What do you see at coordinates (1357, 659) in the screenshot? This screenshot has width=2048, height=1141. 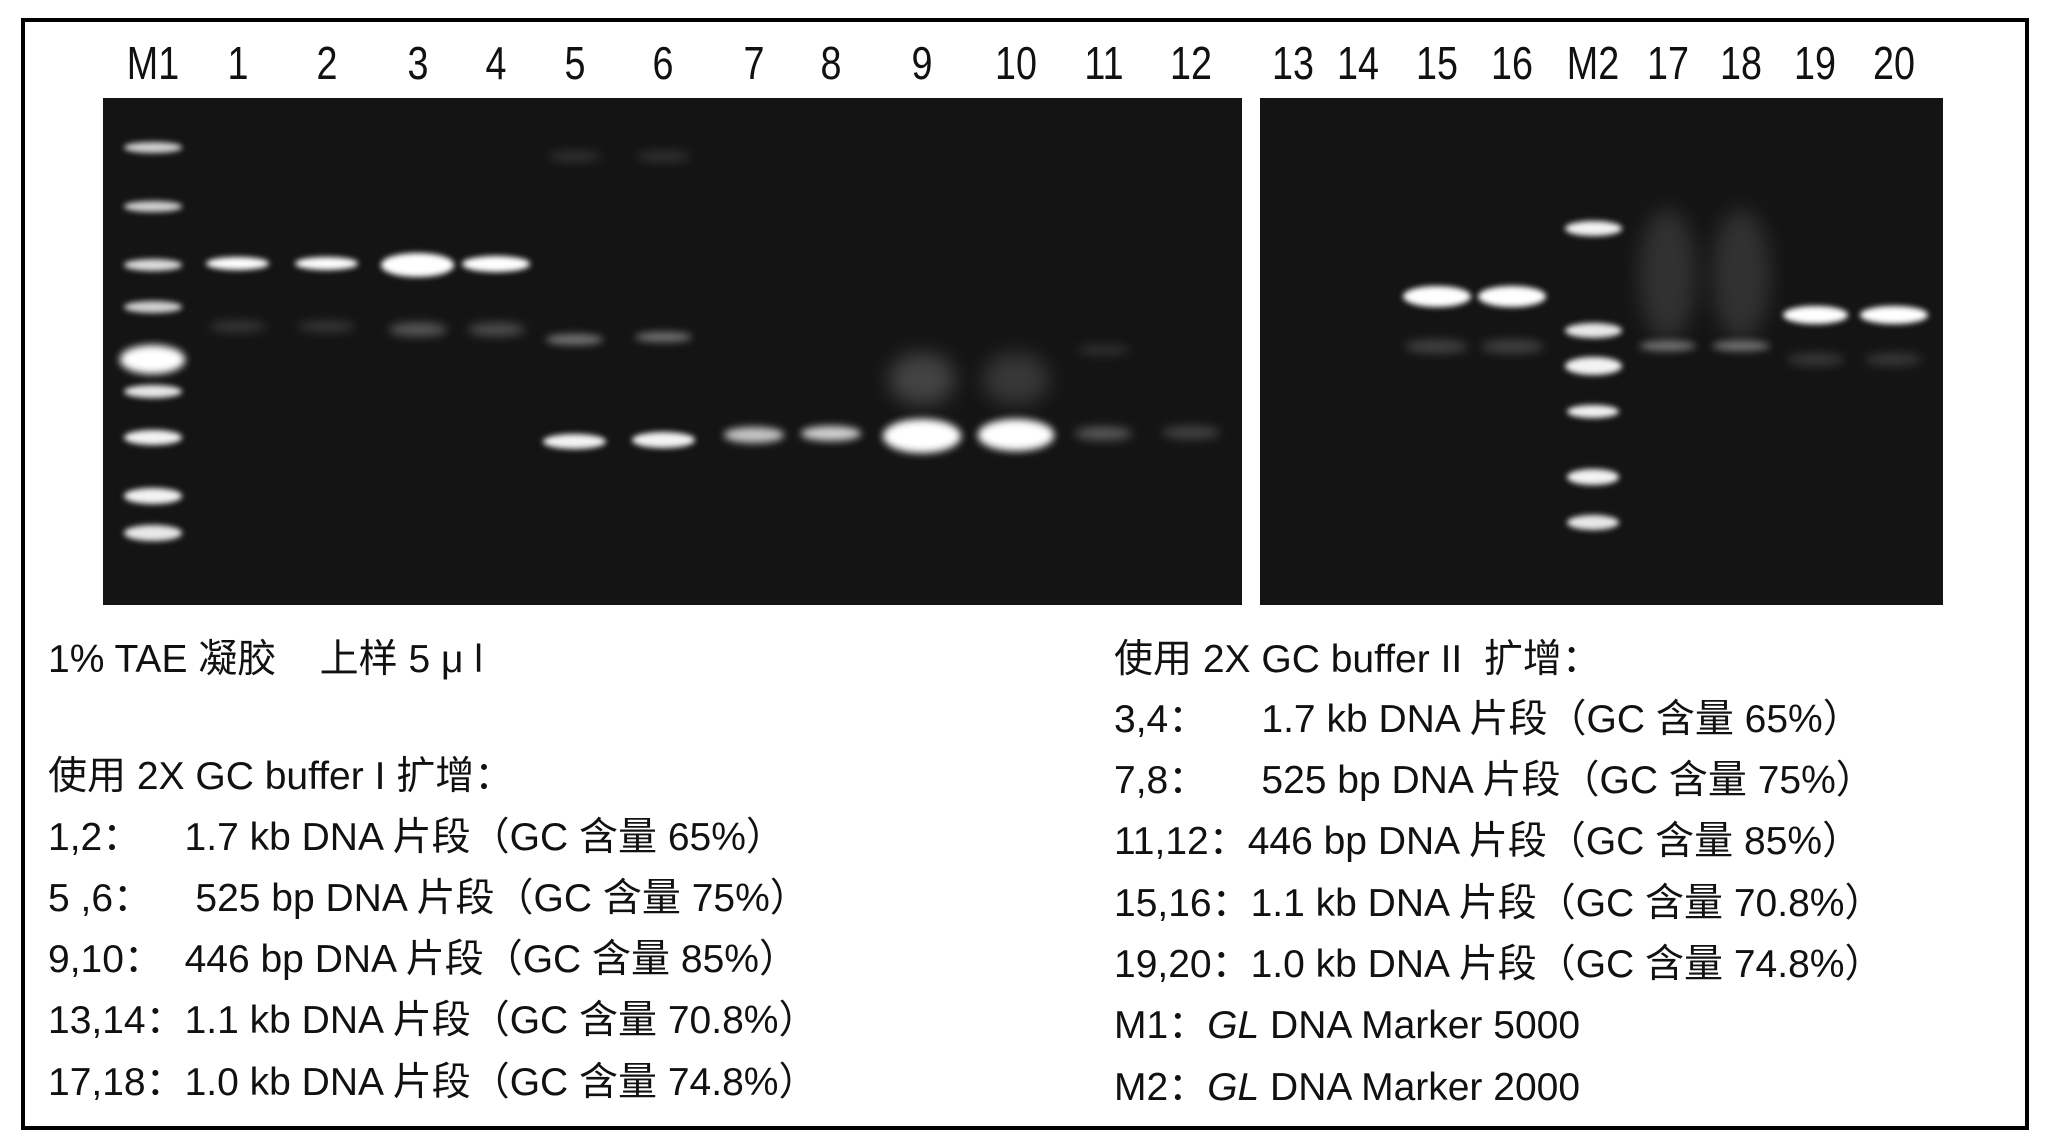 I see `right-heading: 使用 2X GC buffer II 扩增：` at bounding box center [1357, 659].